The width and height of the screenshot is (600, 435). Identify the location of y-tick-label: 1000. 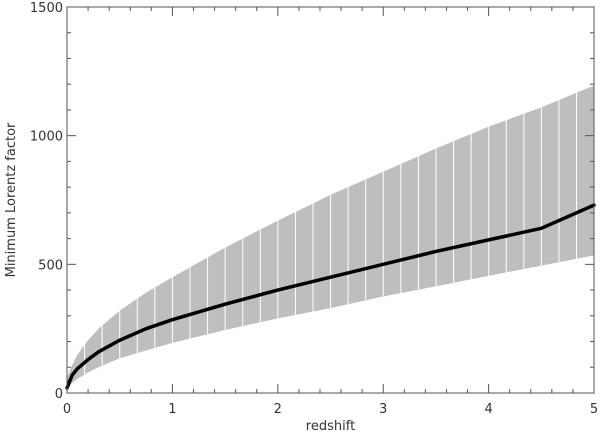
(46, 137).